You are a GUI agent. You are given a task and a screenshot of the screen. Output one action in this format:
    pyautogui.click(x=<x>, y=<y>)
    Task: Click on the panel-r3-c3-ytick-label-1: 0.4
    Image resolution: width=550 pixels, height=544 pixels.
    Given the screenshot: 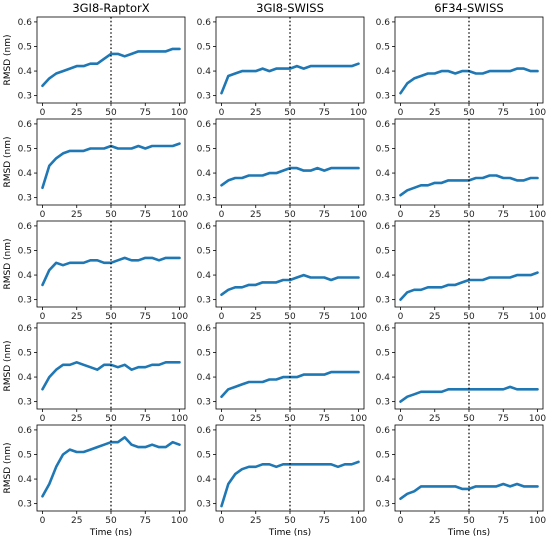 What is the action you would take?
    pyautogui.click(x=383, y=276)
    